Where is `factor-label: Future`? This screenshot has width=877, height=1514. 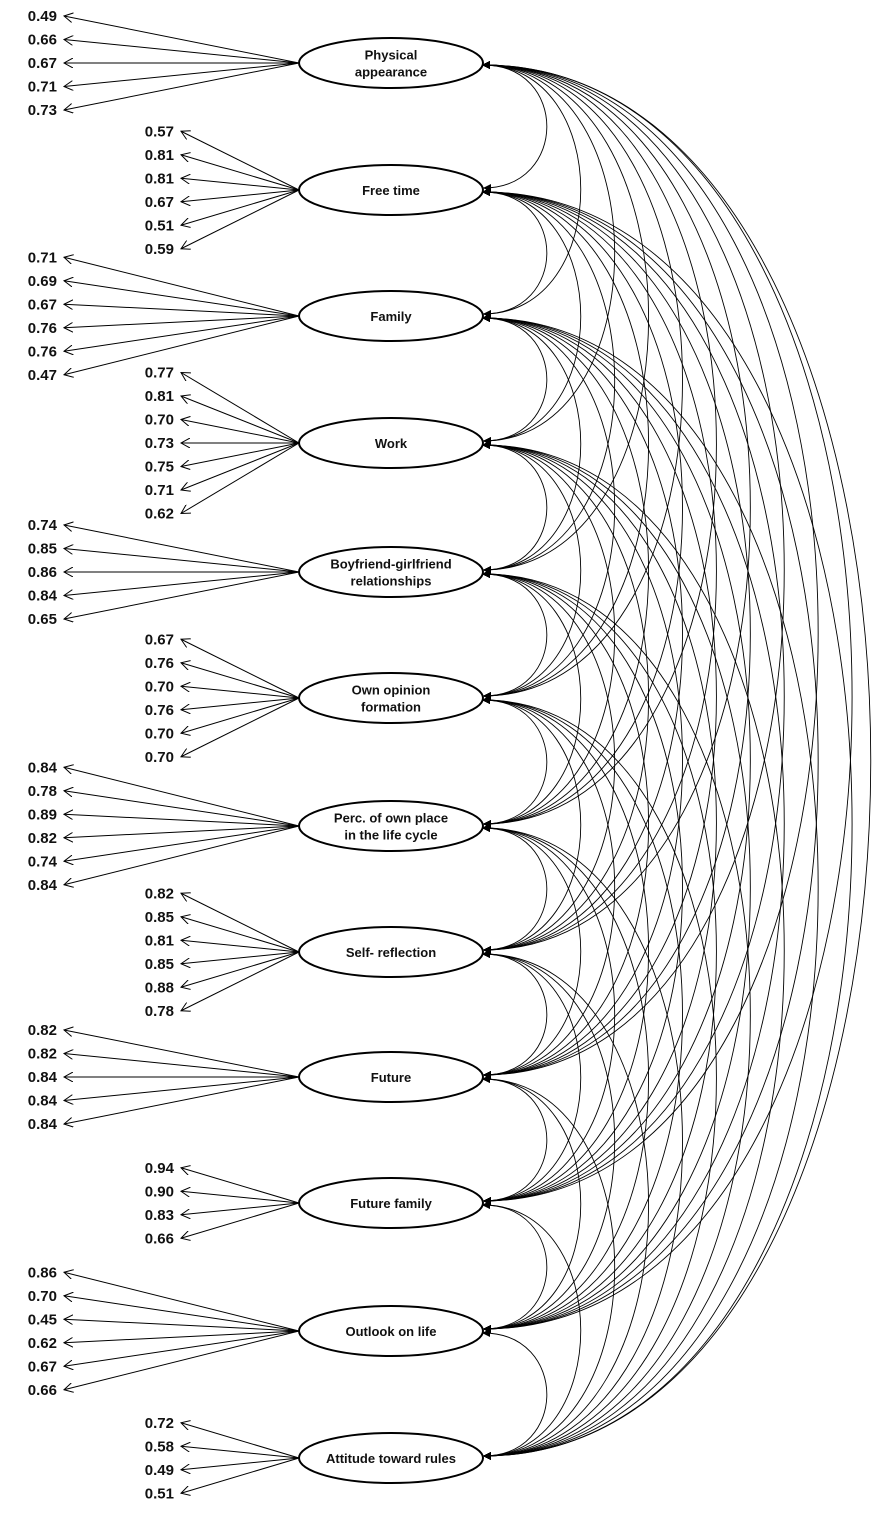
factor-label: Future is located at coordinates (391, 1077).